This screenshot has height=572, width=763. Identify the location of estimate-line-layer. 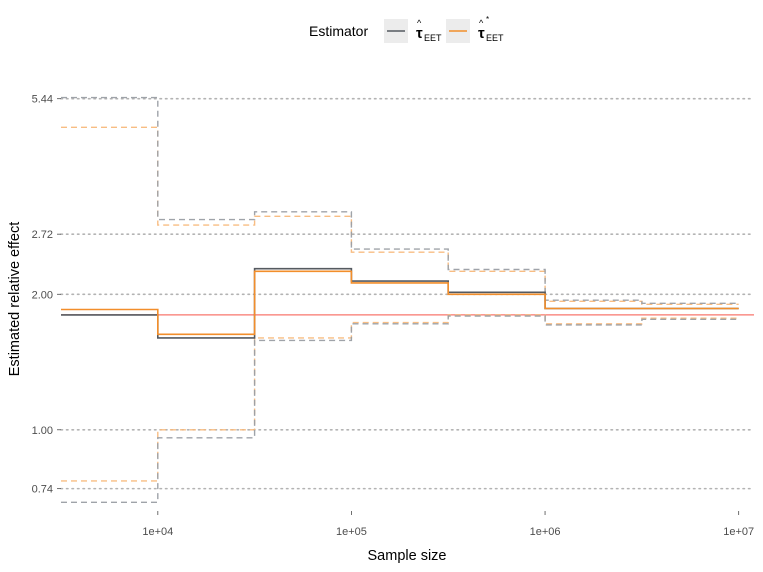
(400, 303).